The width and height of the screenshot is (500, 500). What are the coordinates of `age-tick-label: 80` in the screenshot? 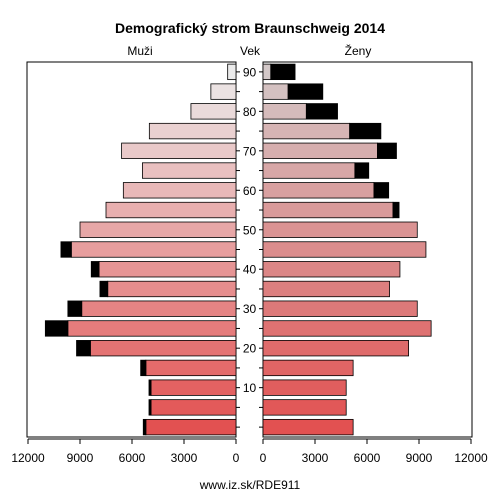 It's located at (250, 112).